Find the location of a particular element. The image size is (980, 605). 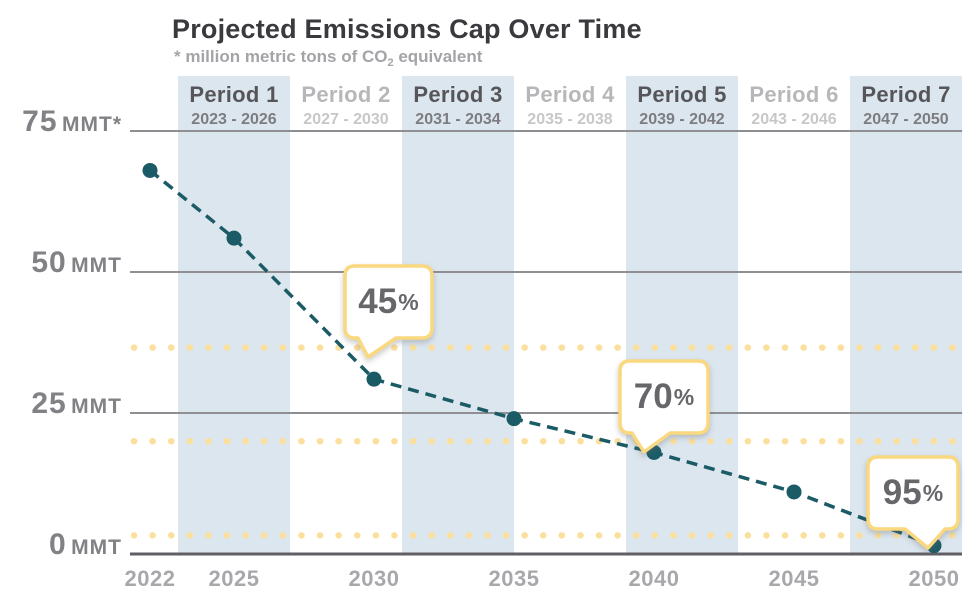

data-point-2030 is located at coordinates (374, 379).